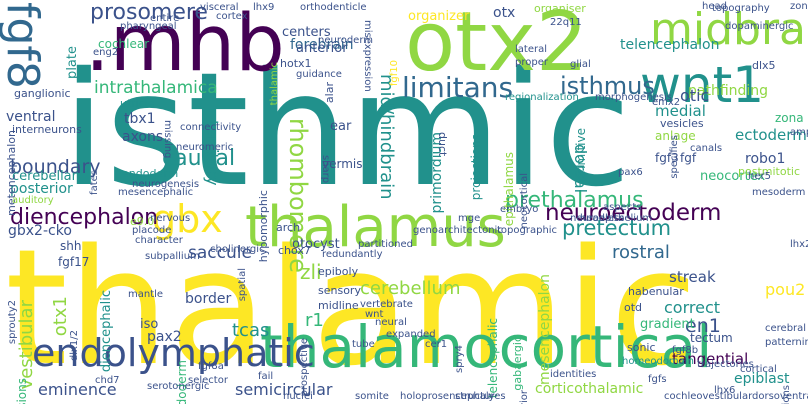 This screenshot has height=404, width=808. What do you see at coordinates (40, 231) in the screenshot?
I see `word: gbx2-cko` at bounding box center [40, 231].